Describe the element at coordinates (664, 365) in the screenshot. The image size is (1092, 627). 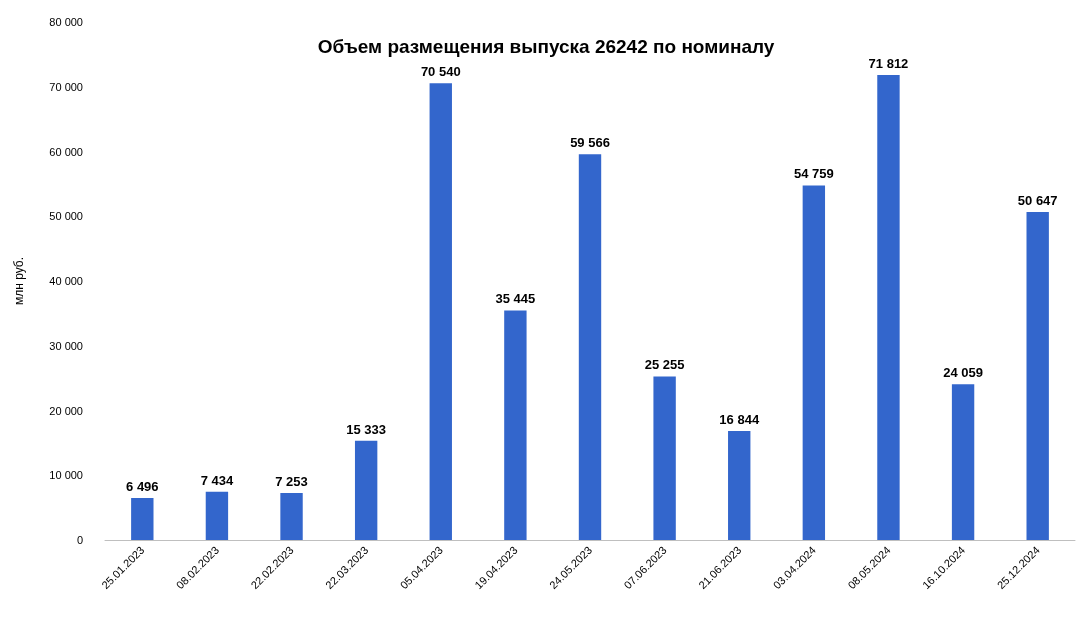
I see `data-label: 25 255` at that location.